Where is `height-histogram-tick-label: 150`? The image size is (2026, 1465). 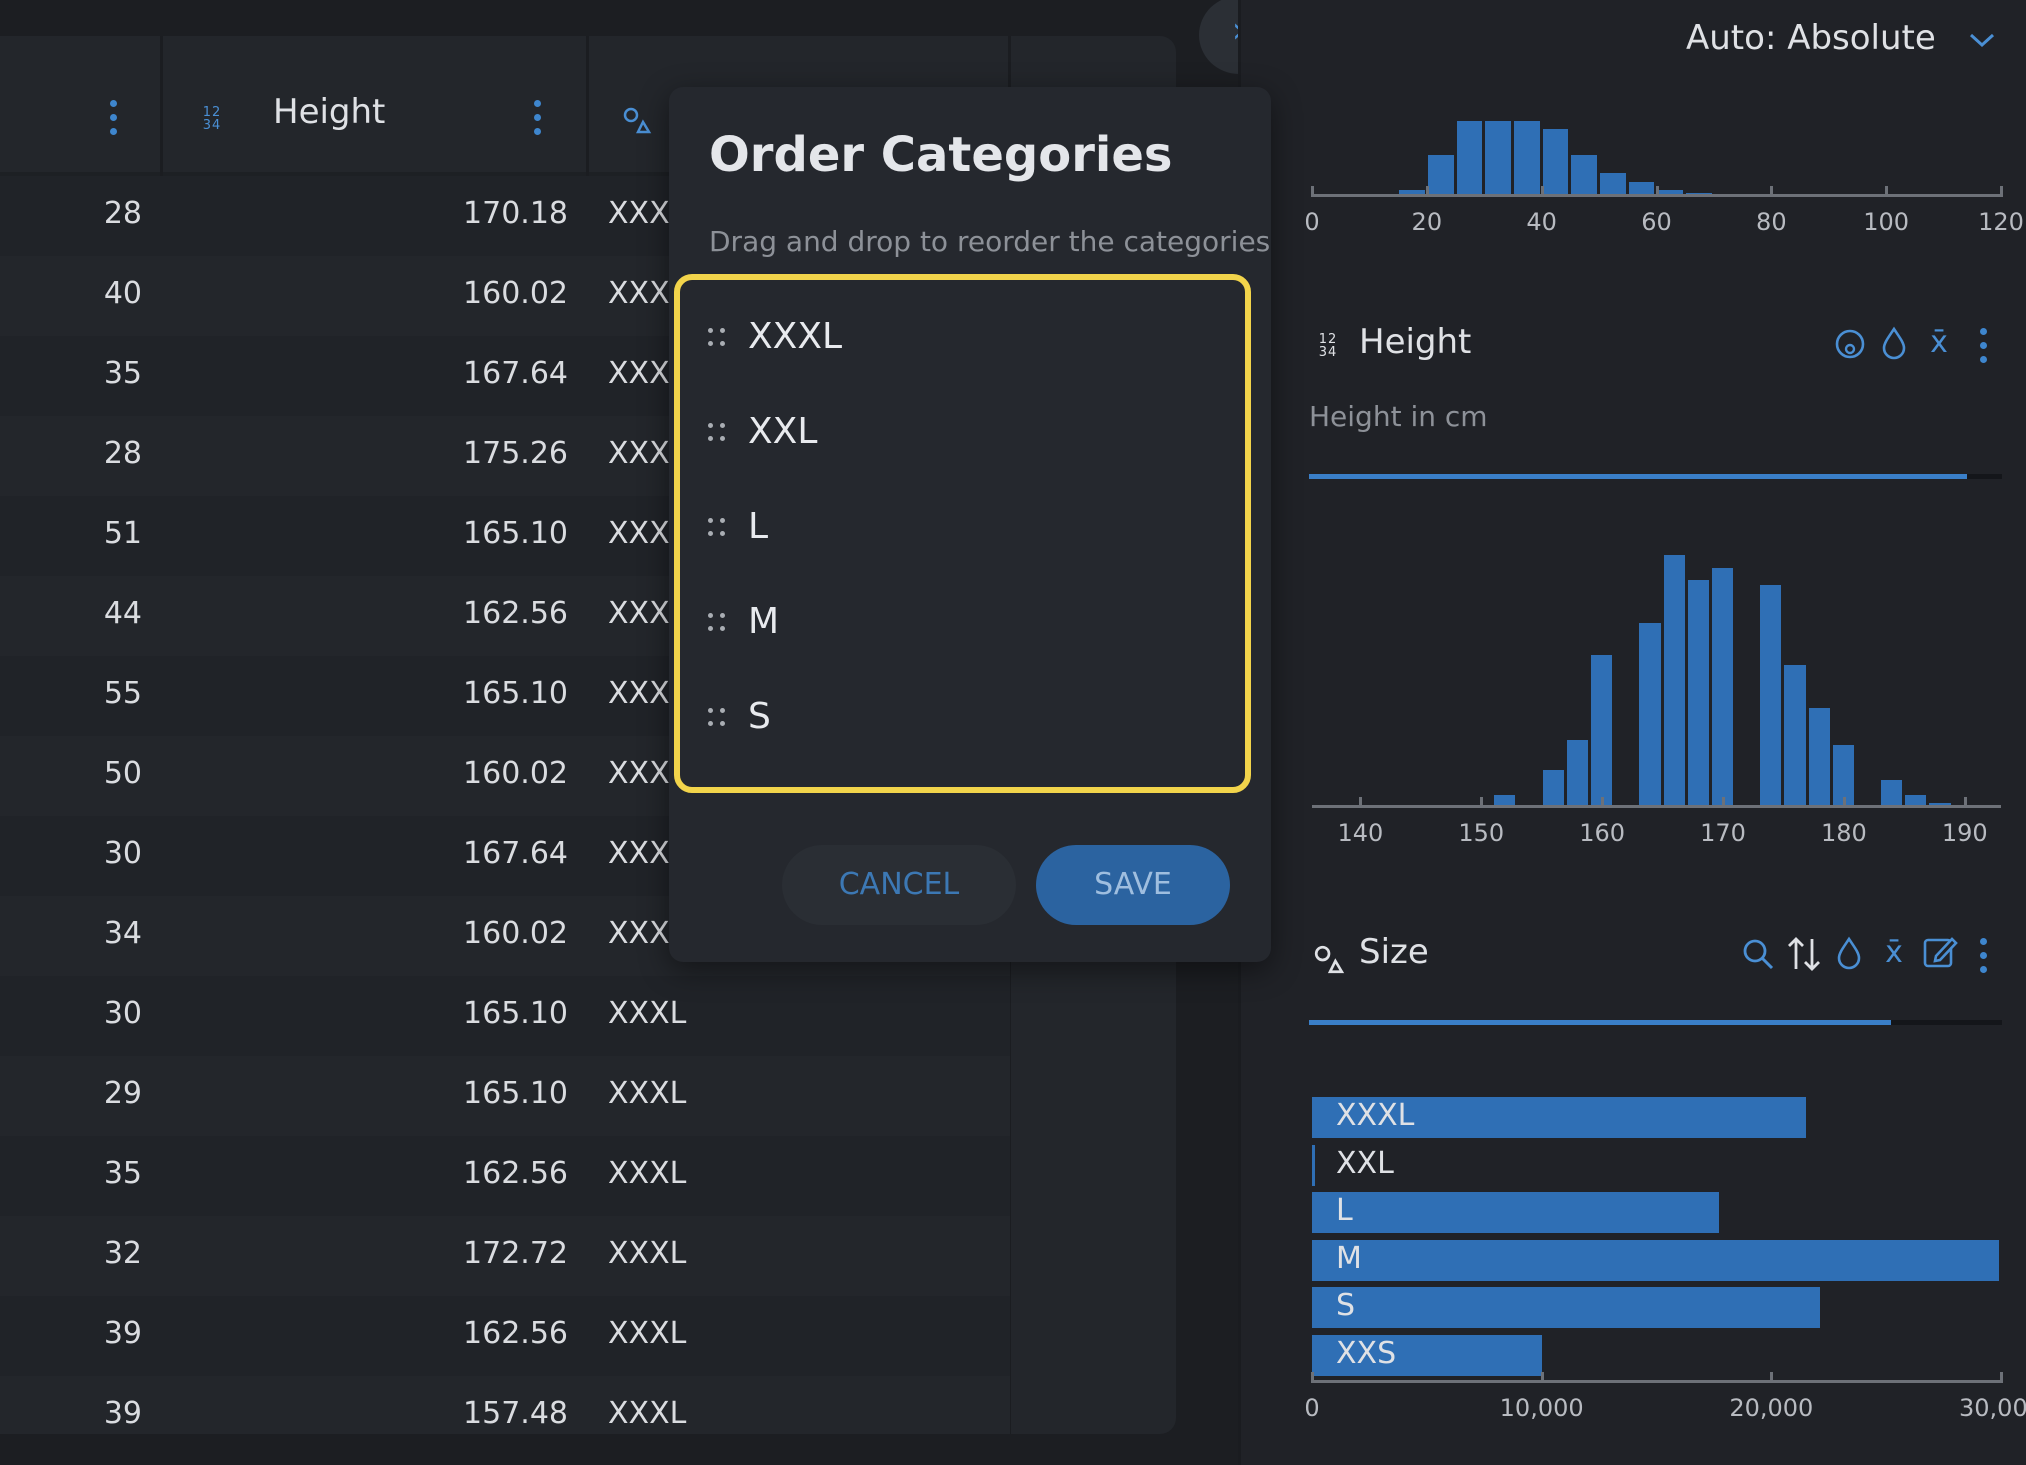
height-histogram-tick-label: 150 is located at coordinates (1481, 833).